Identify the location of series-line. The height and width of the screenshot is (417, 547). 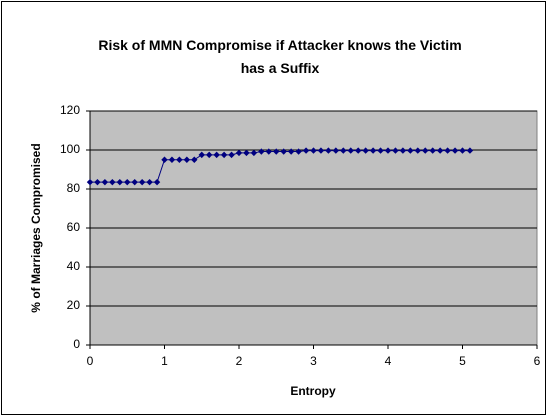
(280, 166).